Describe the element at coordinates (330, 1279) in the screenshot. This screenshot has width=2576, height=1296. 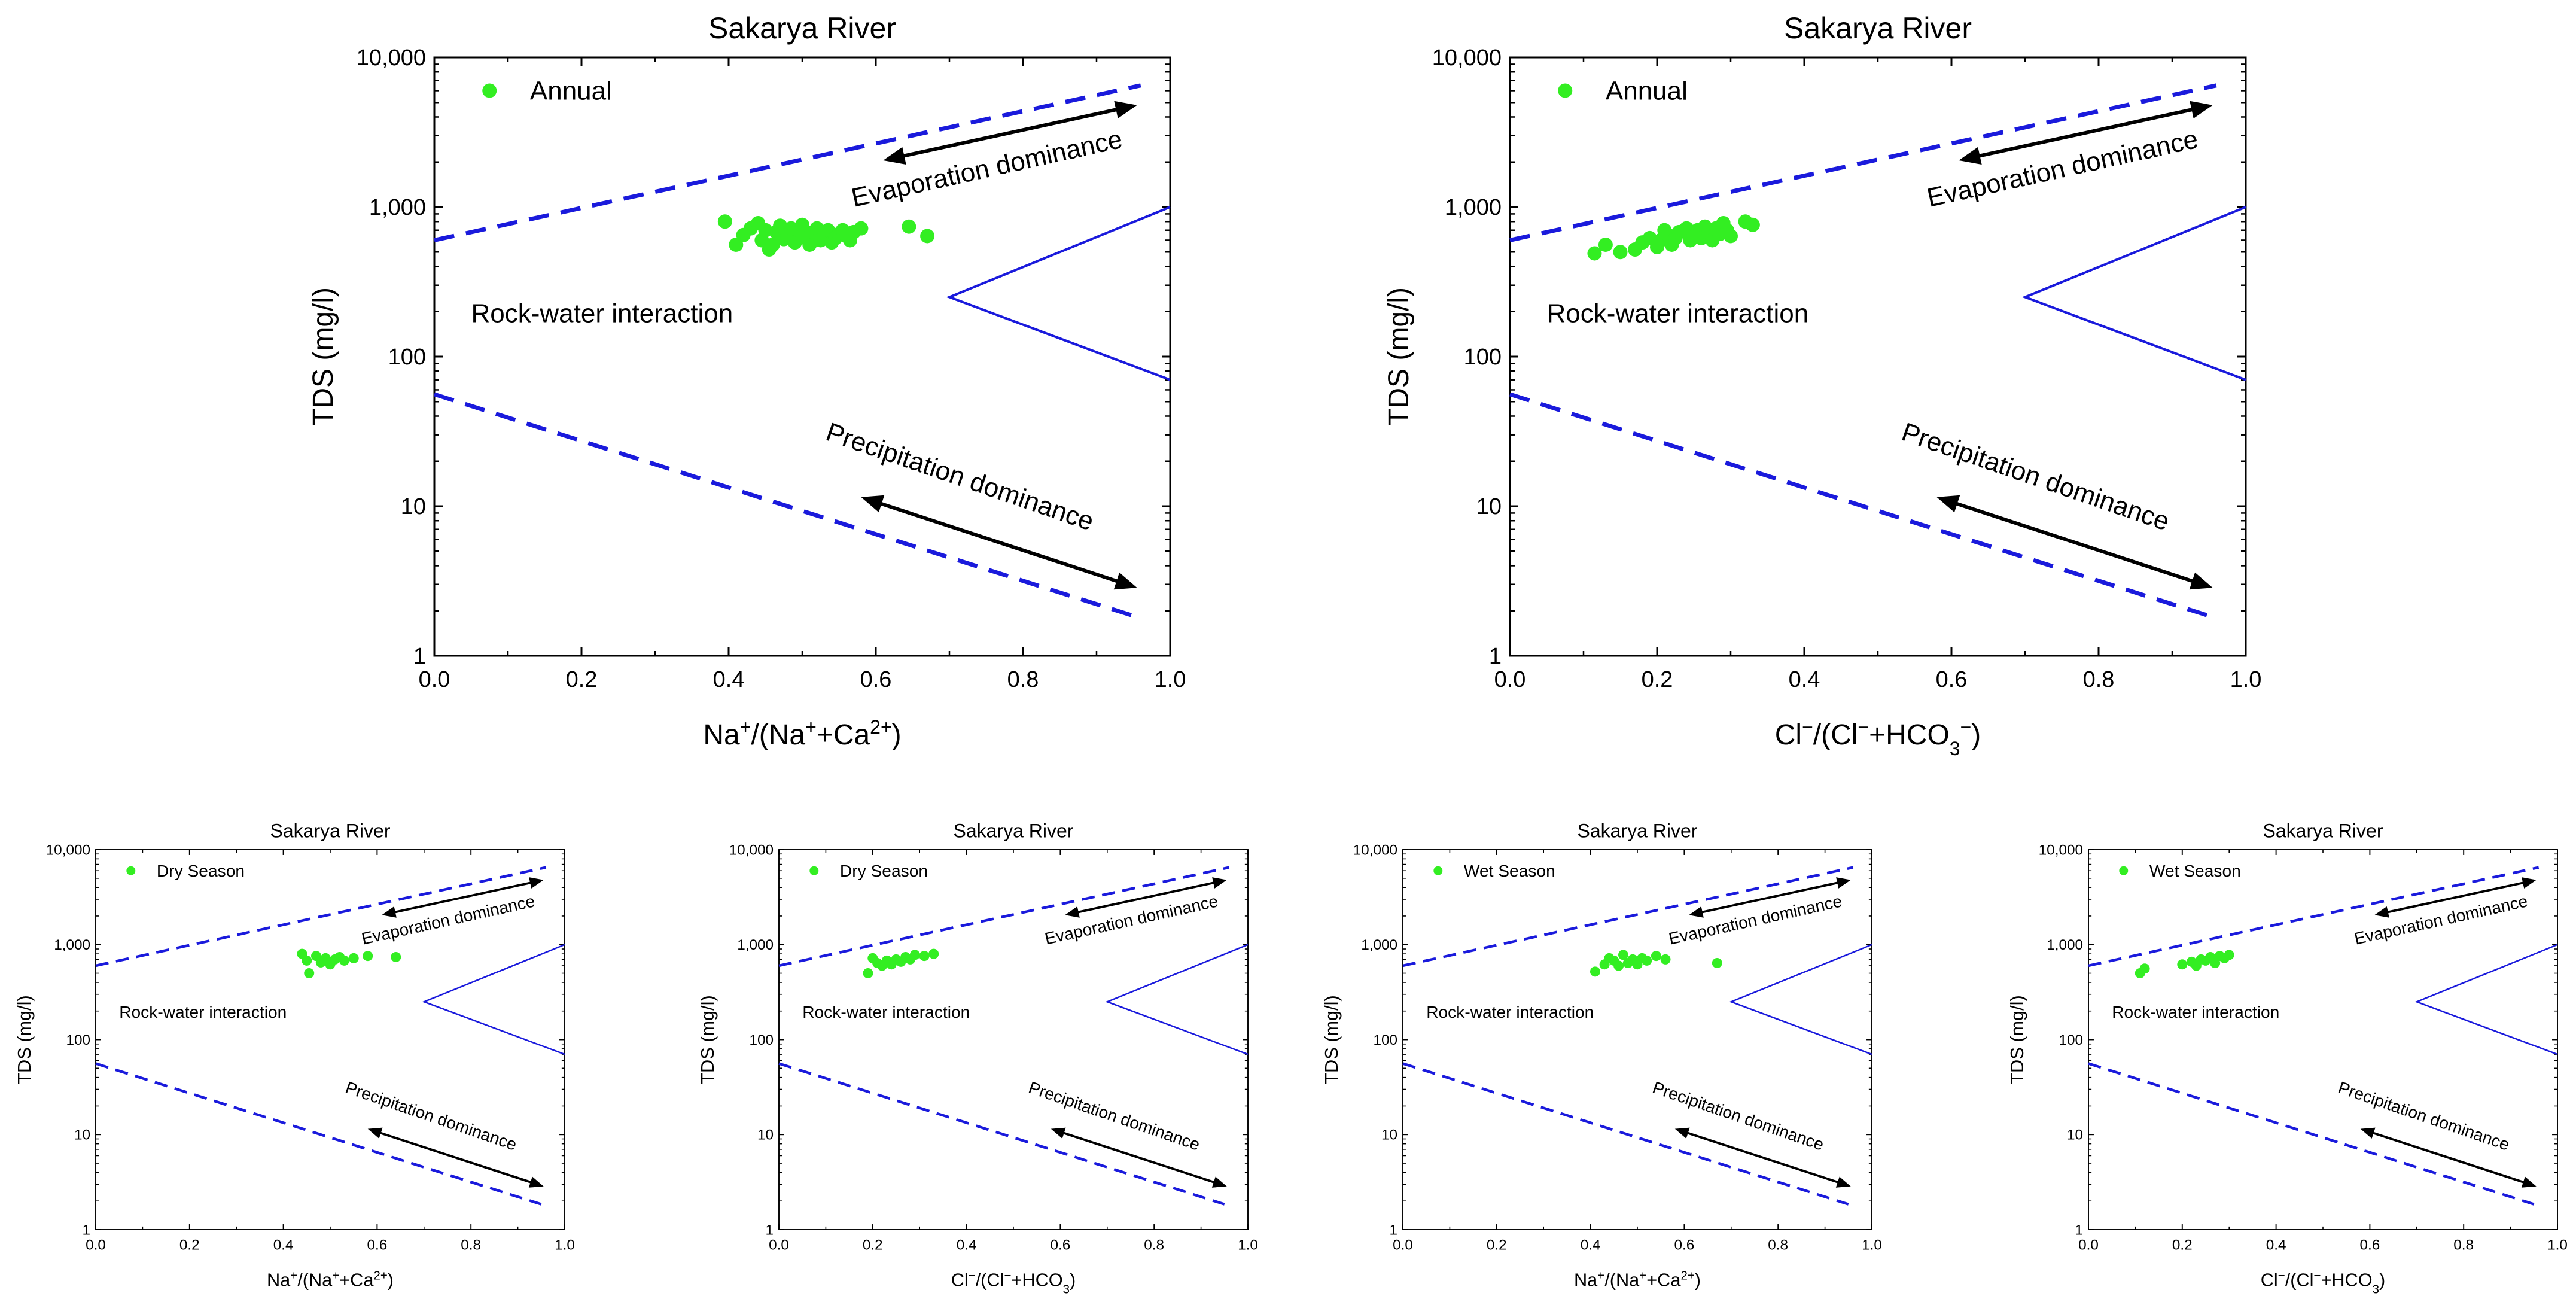
I see `x-axis-label: Na+/(Na++Ca2+)` at that location.